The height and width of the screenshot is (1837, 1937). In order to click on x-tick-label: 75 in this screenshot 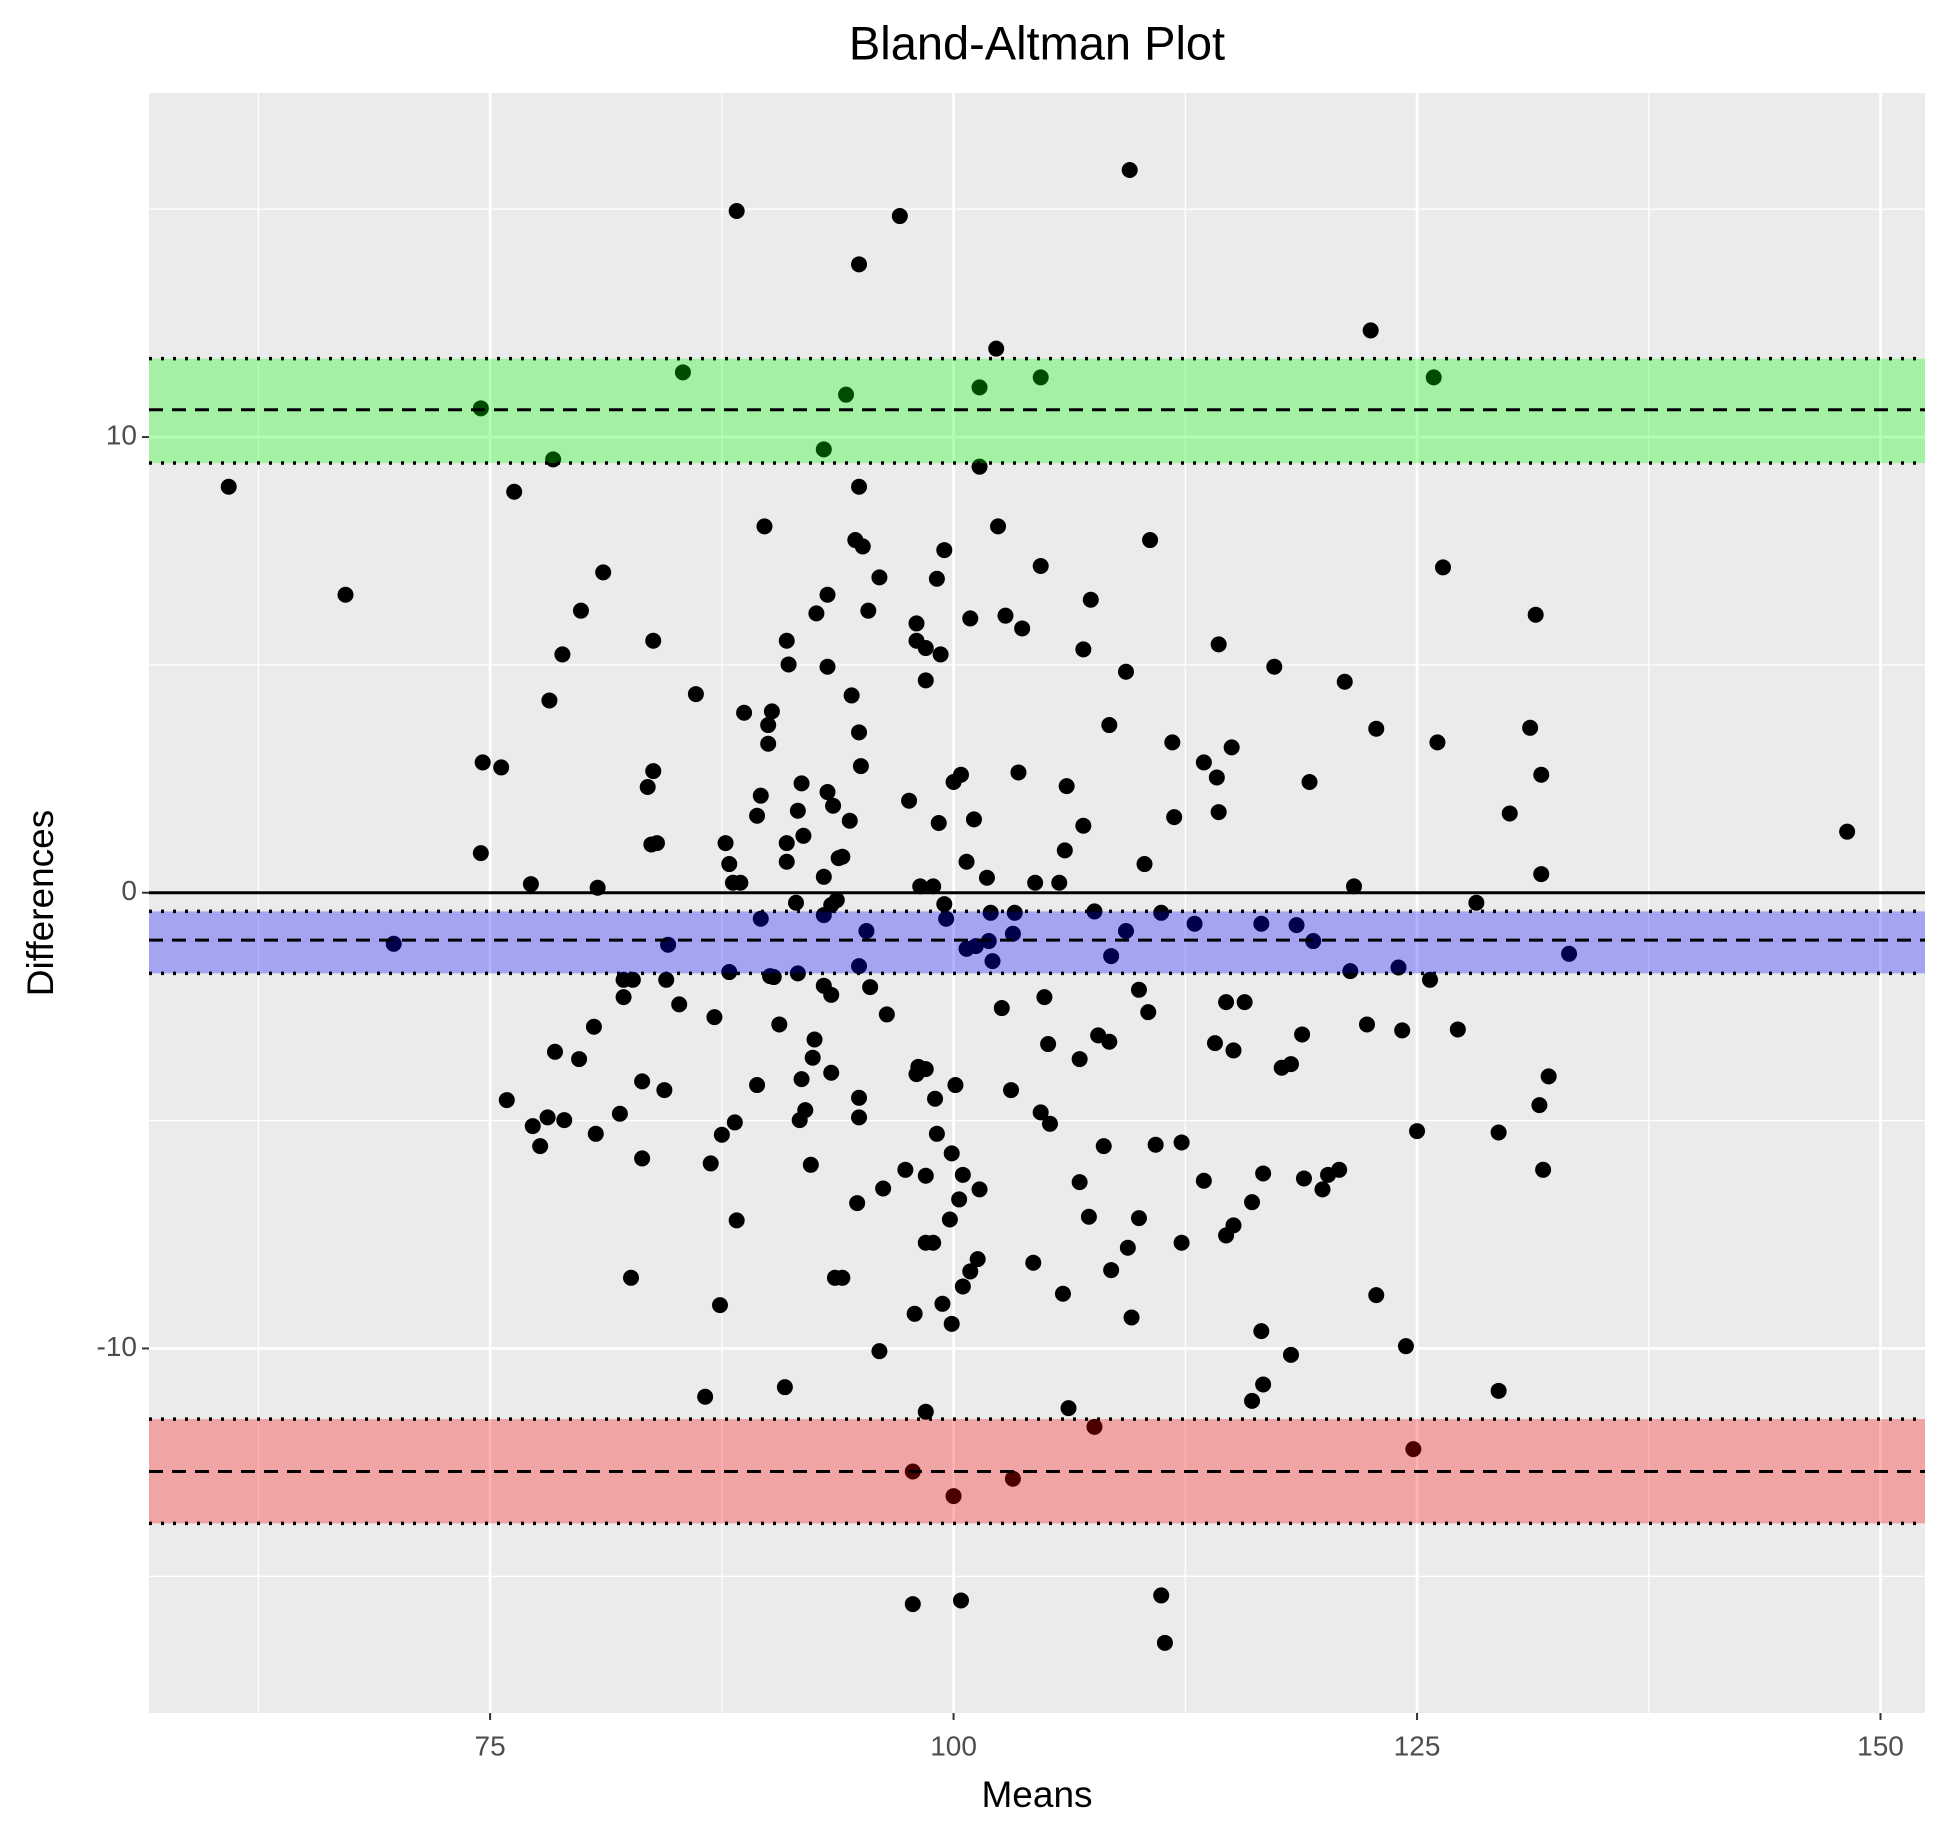, I will do `click(490, 1745)`.